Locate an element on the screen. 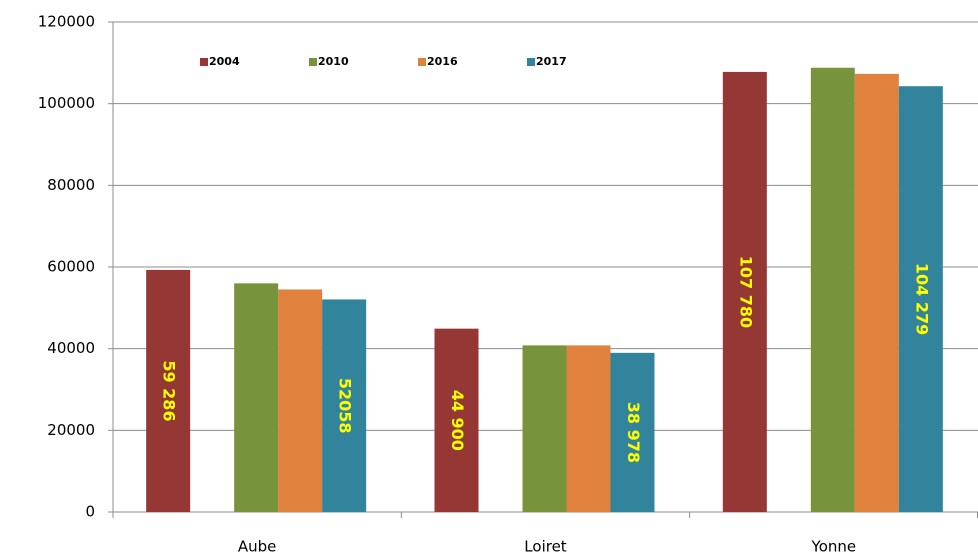  value-label: 59 286 is located at coordinates (169, 390).